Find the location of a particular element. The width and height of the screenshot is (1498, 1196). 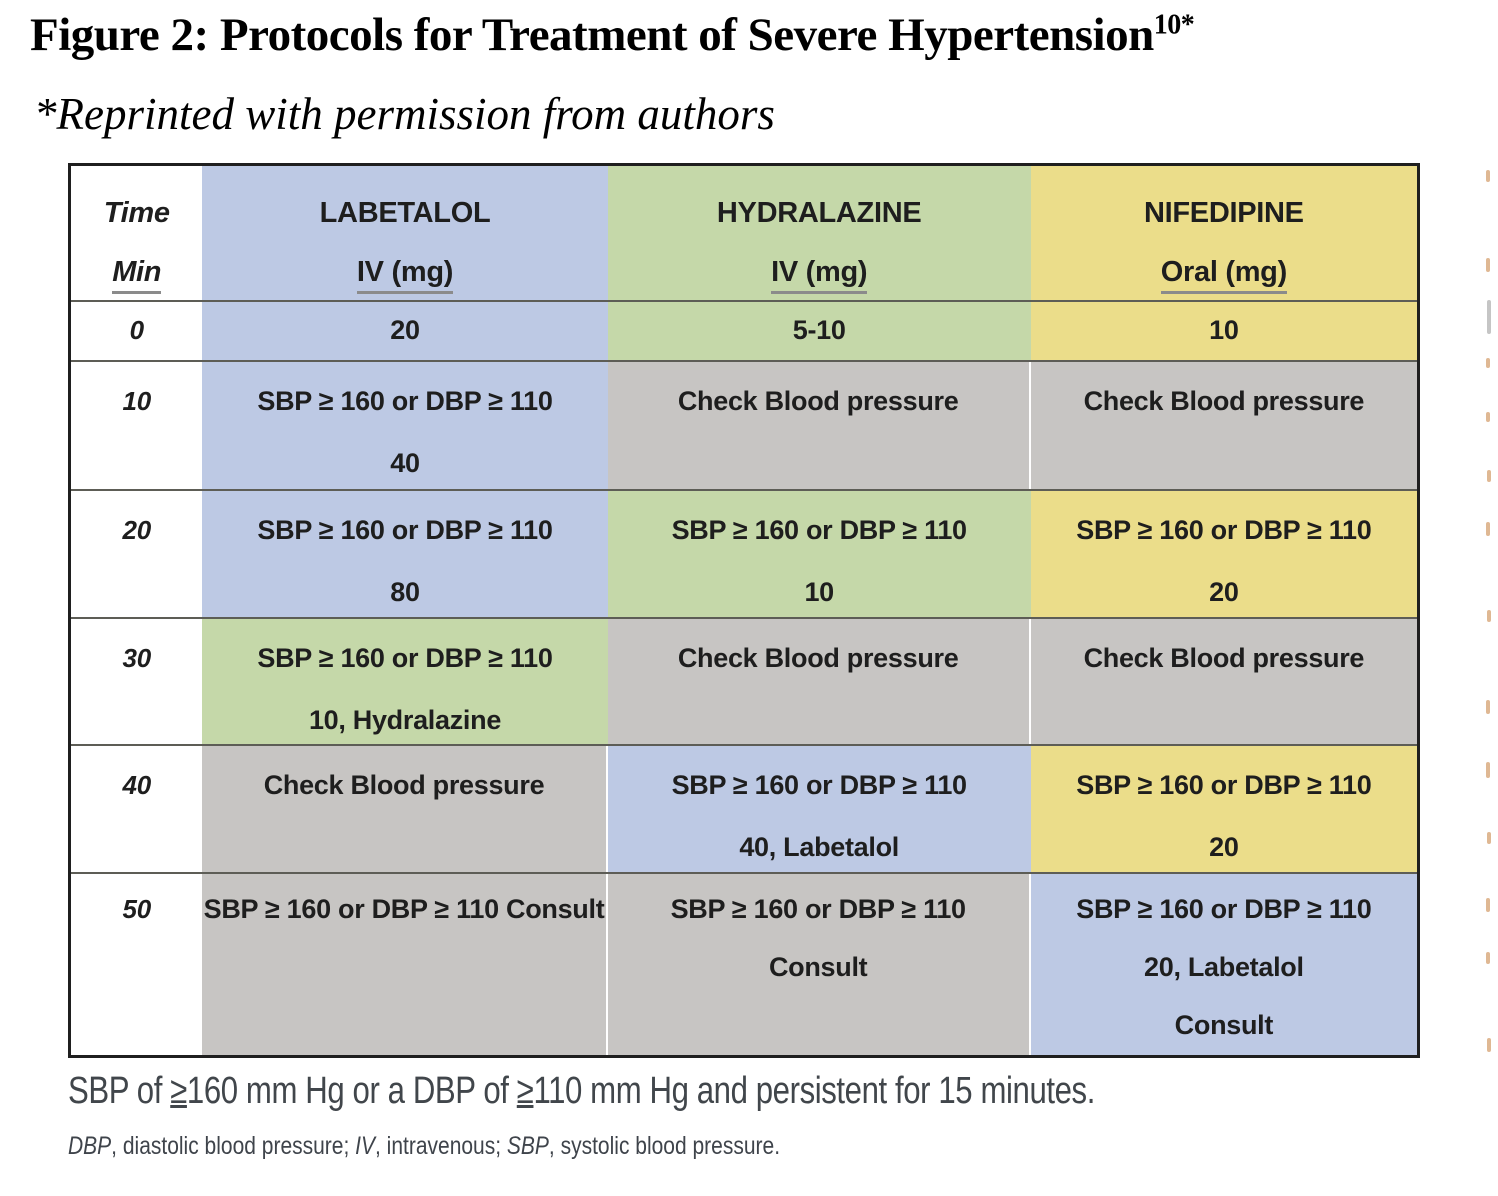

cell-line: 10, Hydralazine is located at coordinates (405, 719).